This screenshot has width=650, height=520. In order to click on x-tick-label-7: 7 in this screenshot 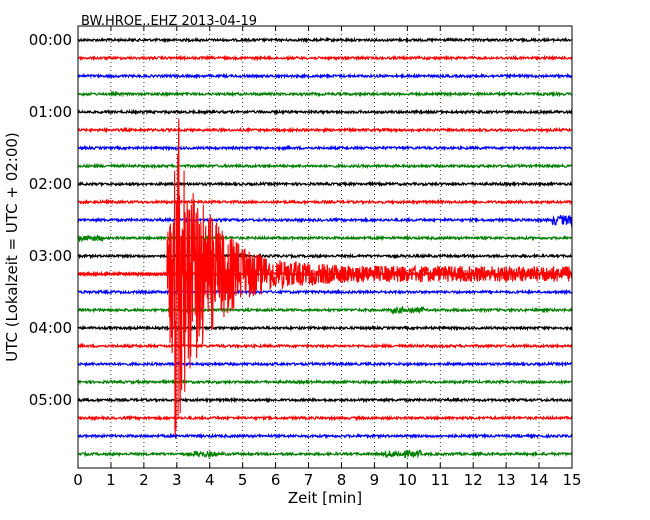, I will do `click(309, 480)`.